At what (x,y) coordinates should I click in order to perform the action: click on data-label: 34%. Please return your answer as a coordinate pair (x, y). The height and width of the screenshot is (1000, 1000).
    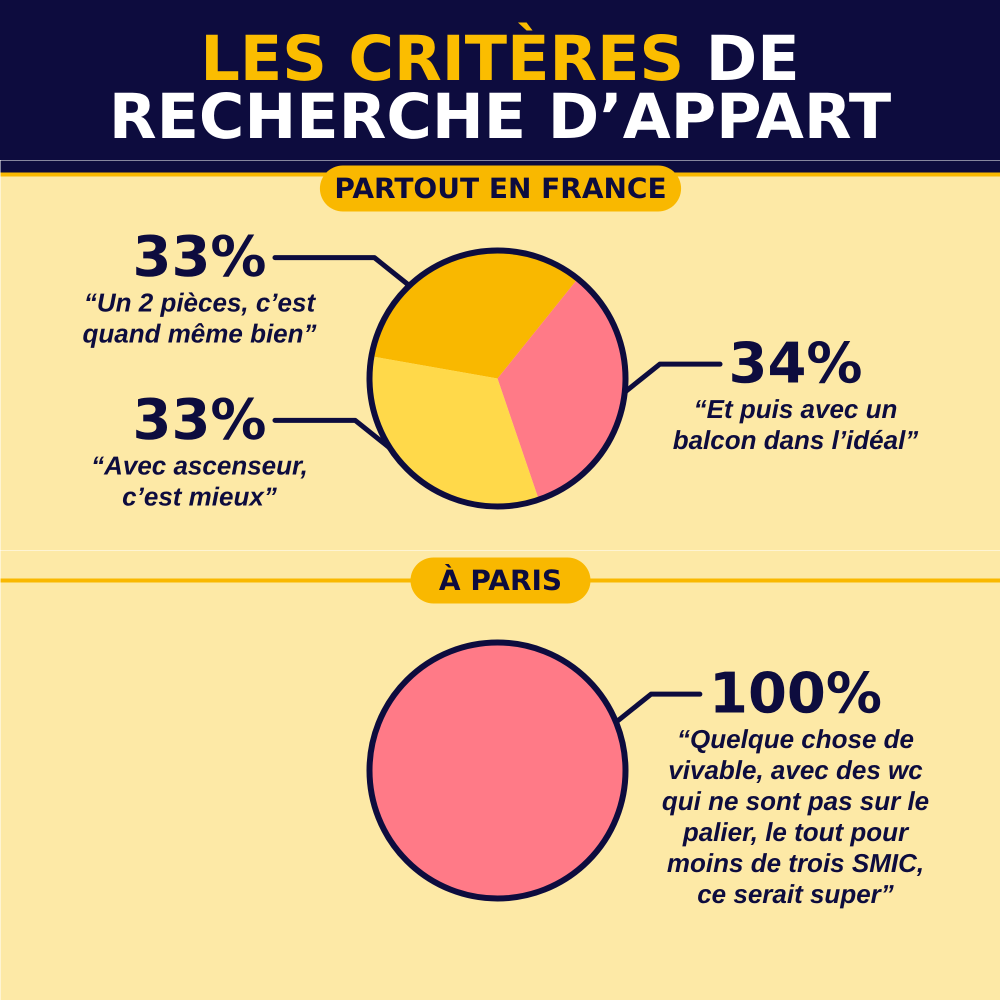
    Looking at the image, I should click on (795, 364).